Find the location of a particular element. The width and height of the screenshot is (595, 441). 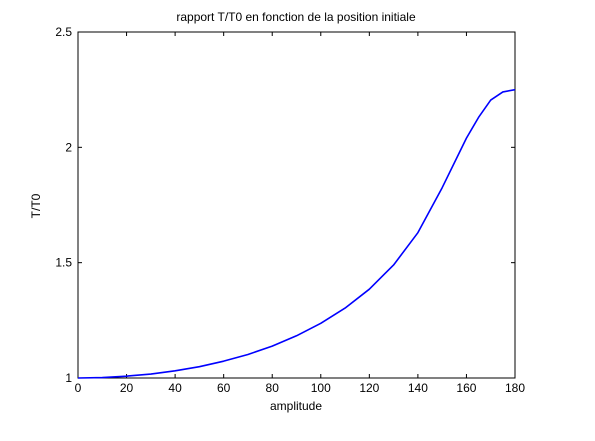

y-tick-label: 2.5 is located at coordinates (63, 32).